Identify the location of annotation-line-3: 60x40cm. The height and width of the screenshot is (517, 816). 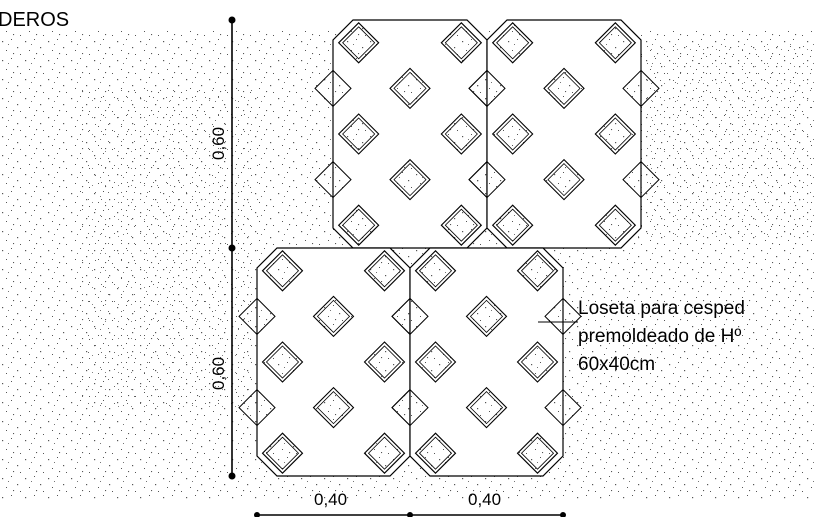
(616, 364).